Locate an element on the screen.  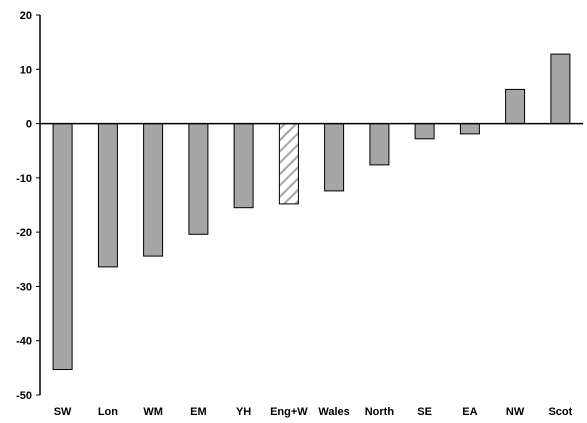
category-label: Scot is located at coordinates (560, 412).